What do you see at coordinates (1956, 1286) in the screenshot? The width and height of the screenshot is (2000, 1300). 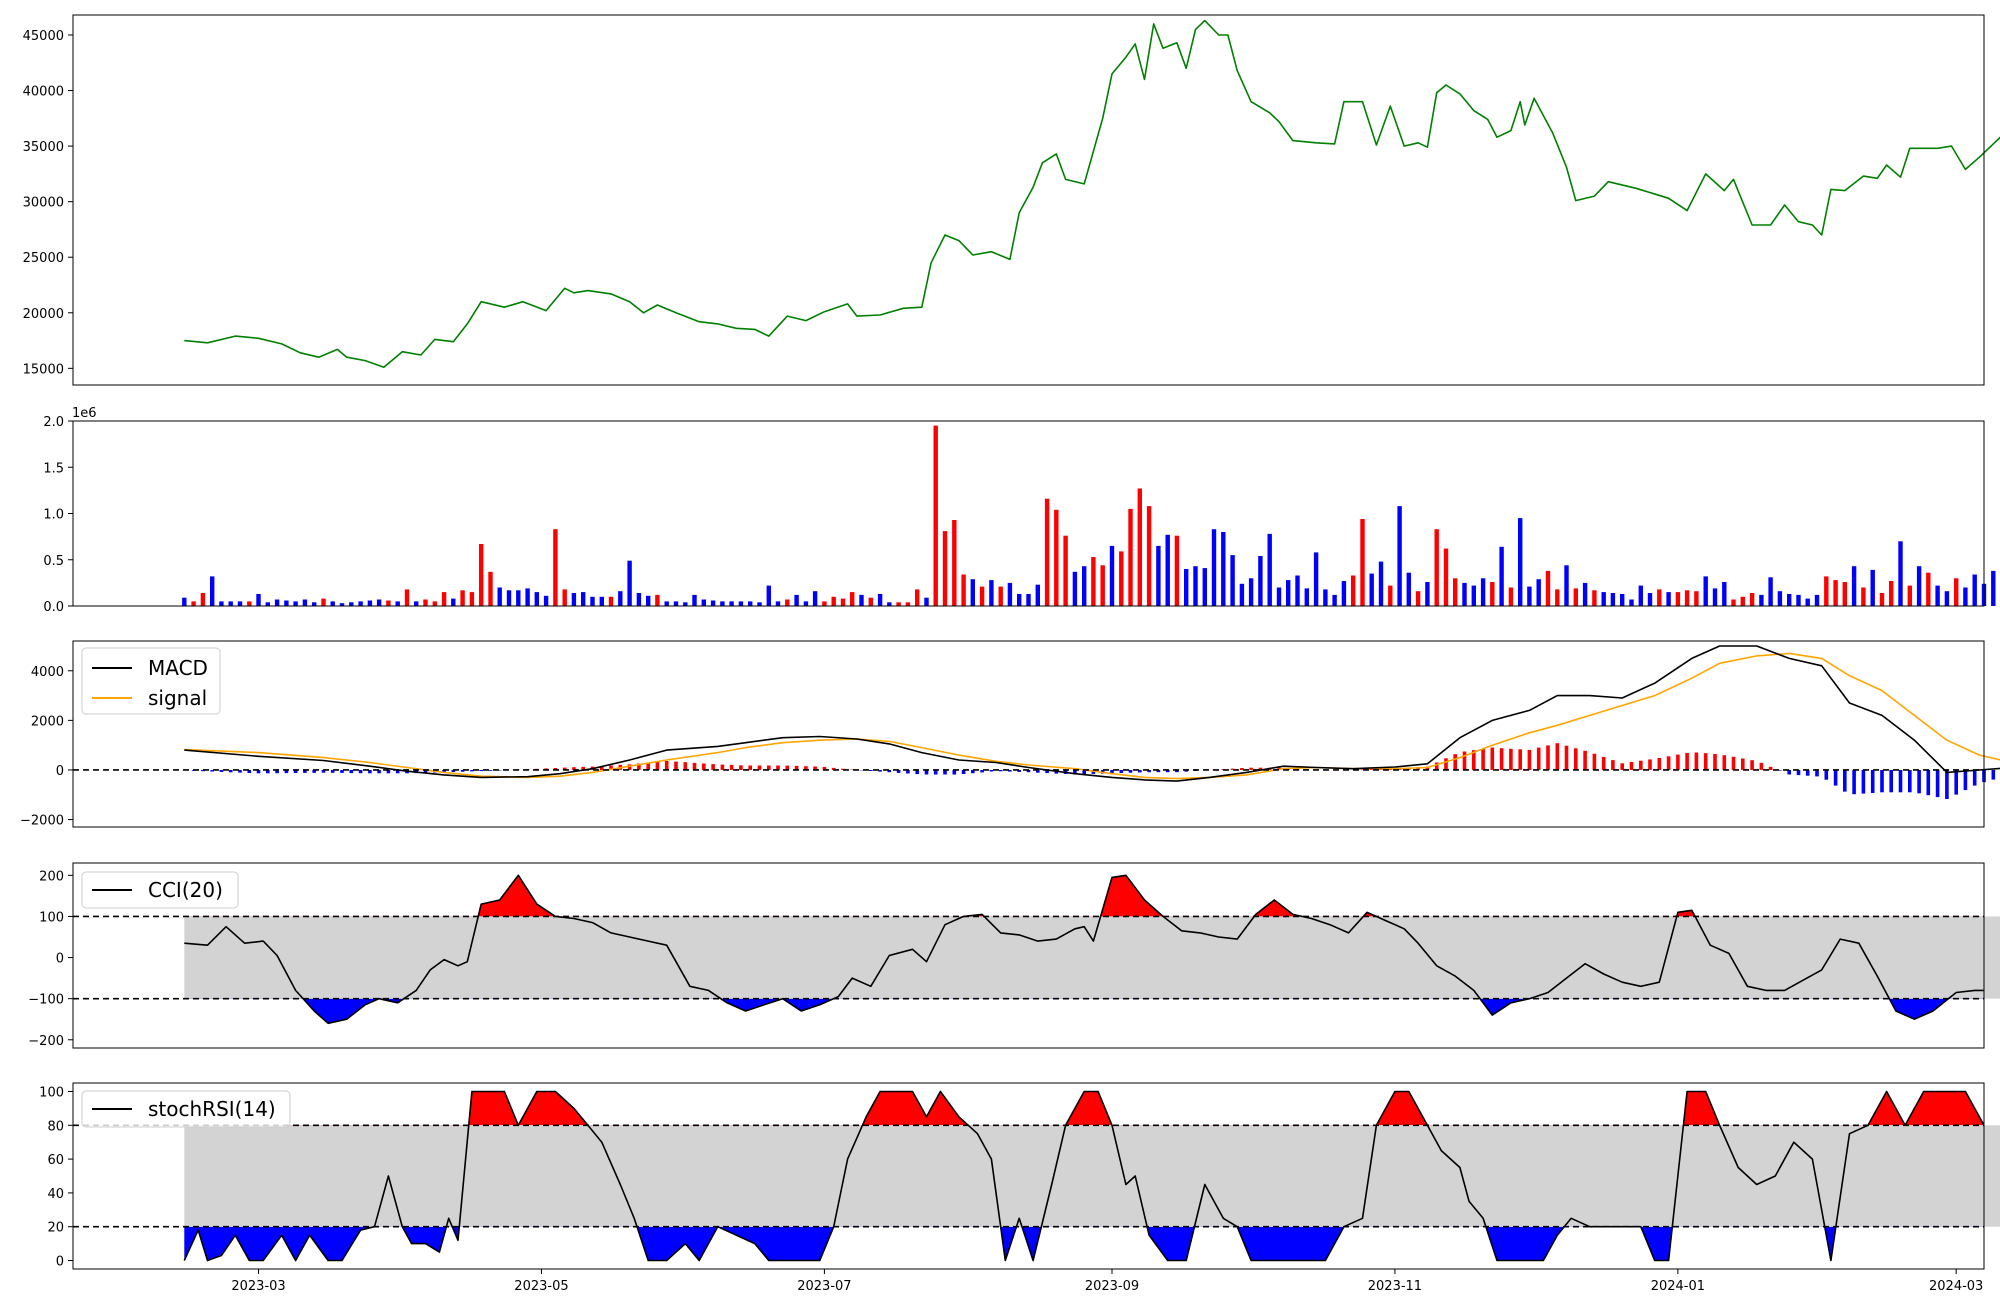 I see `x-tick-label: 2024-03` at bounding box center [1956, 1286].